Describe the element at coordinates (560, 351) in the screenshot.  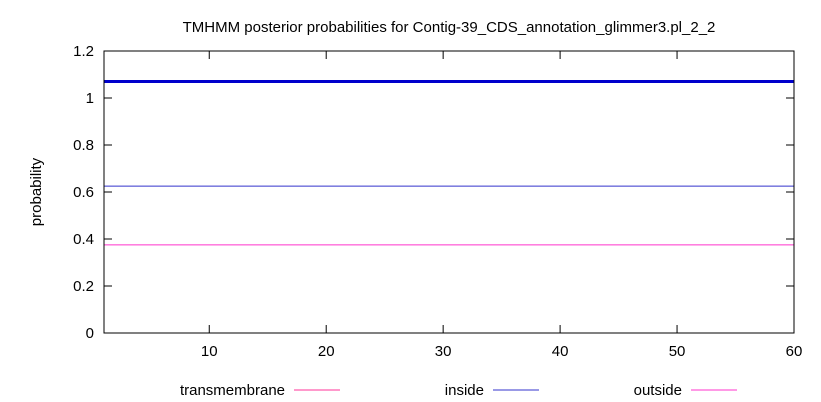
I see `x-tick-label: 40` at that location.